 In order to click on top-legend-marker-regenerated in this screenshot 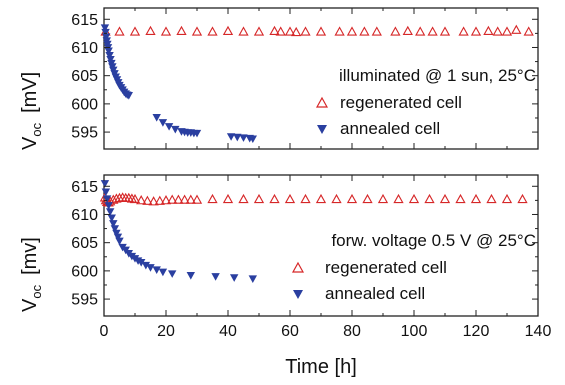, I will do `click(322, 102)`.